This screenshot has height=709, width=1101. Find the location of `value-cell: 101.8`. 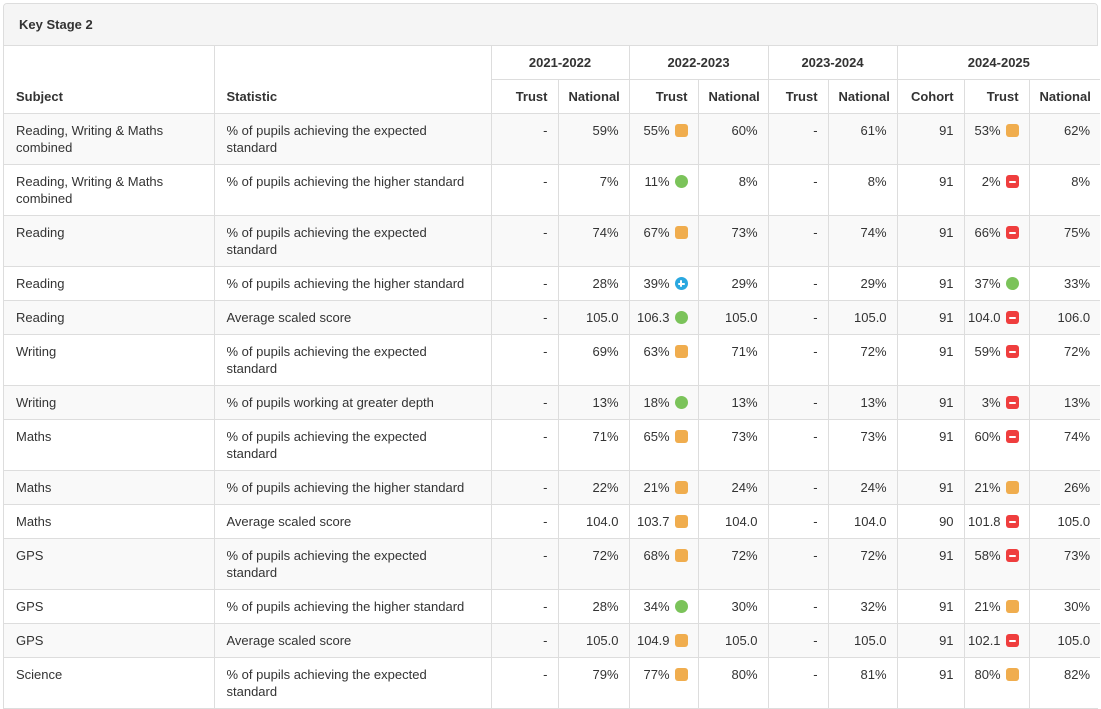

value-cell: 101.8 is located at coordinates (996, 521).